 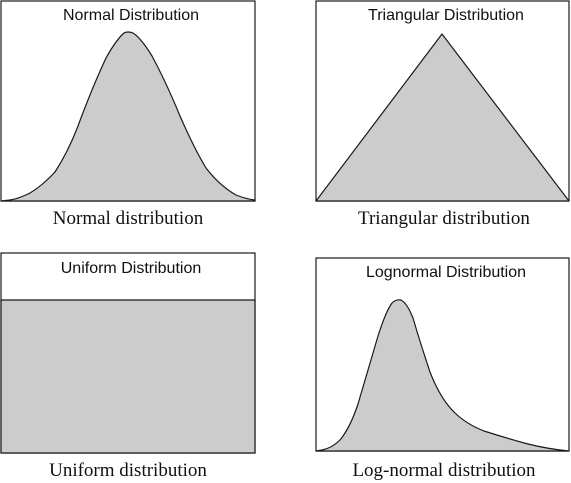 What do you see at coordinates (446, 272) in the screenshot?
I see `panel-lognormal-title: Lognormal Distribution` at bounding box center [446, 272].